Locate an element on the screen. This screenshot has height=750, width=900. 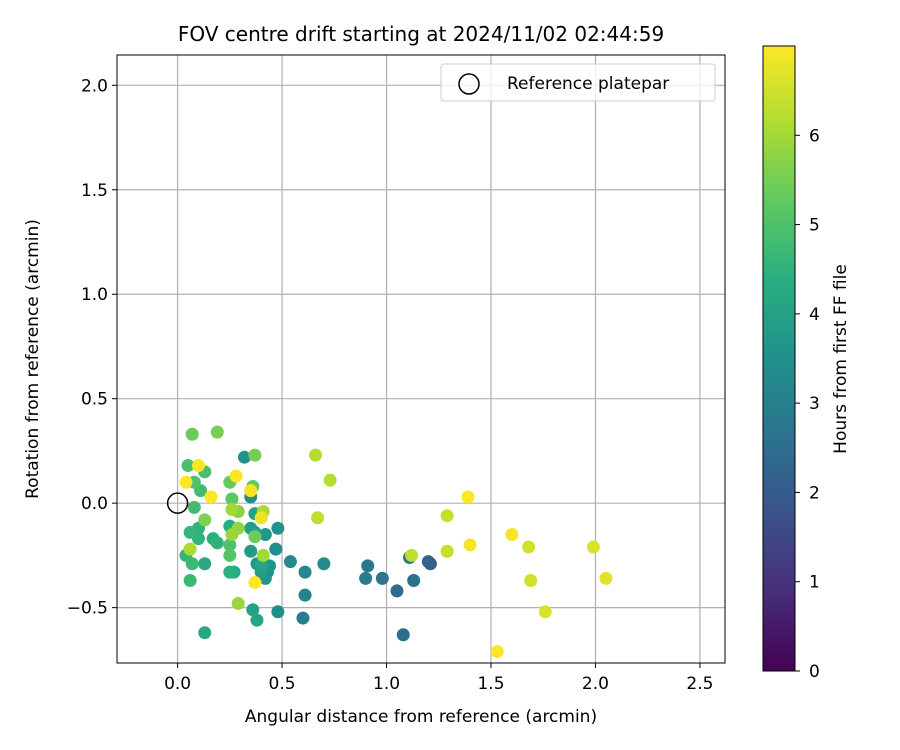
y-axis-ticks: −0.5 0.0 0.5 1.0 1.5 2.0 is located at coordinates (92, 347).